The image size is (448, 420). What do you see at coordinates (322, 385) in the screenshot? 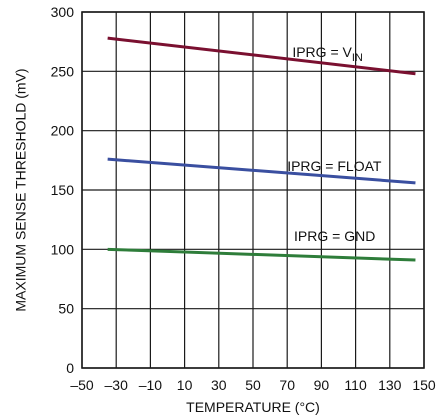
I see `x-tick-label: 90` at bounding box center [322, 385].